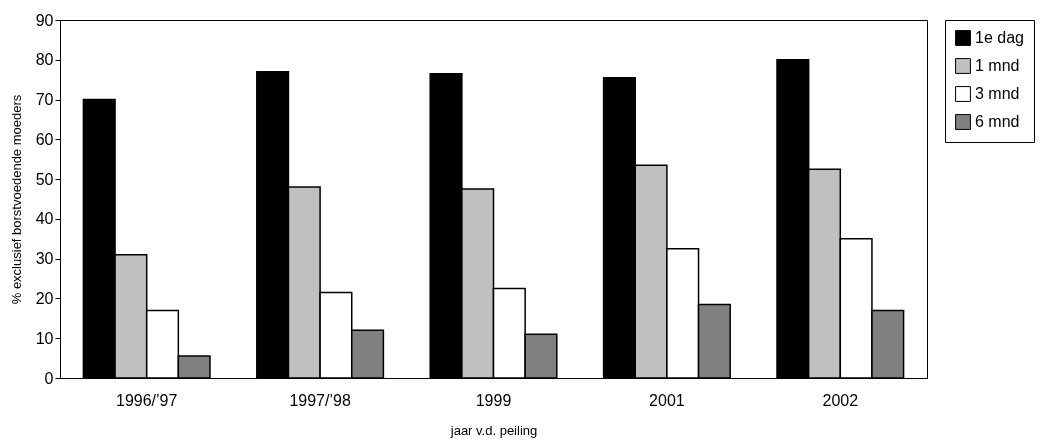  I want to click on x-tick-label: 1996/’97, so click(147, 400).